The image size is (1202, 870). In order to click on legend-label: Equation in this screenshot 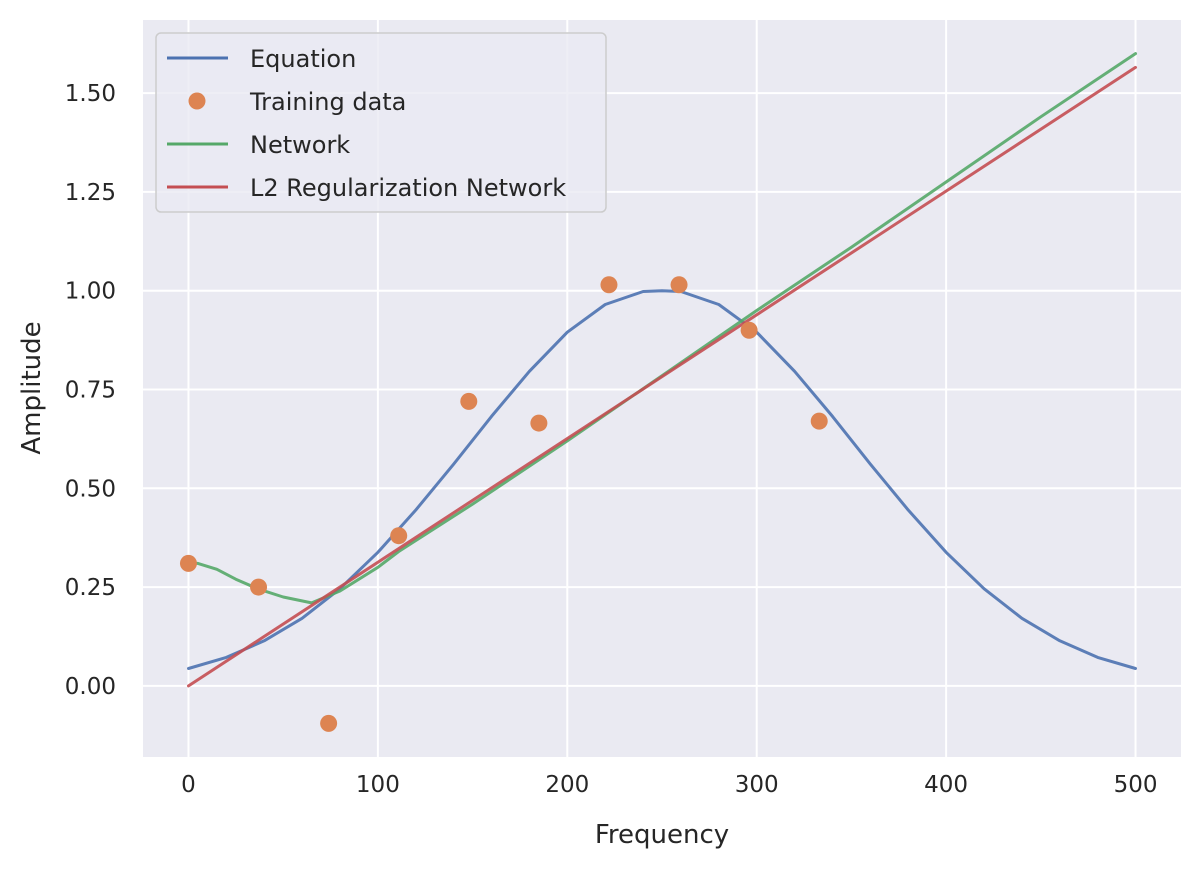, I will do `click(303, 59)`.